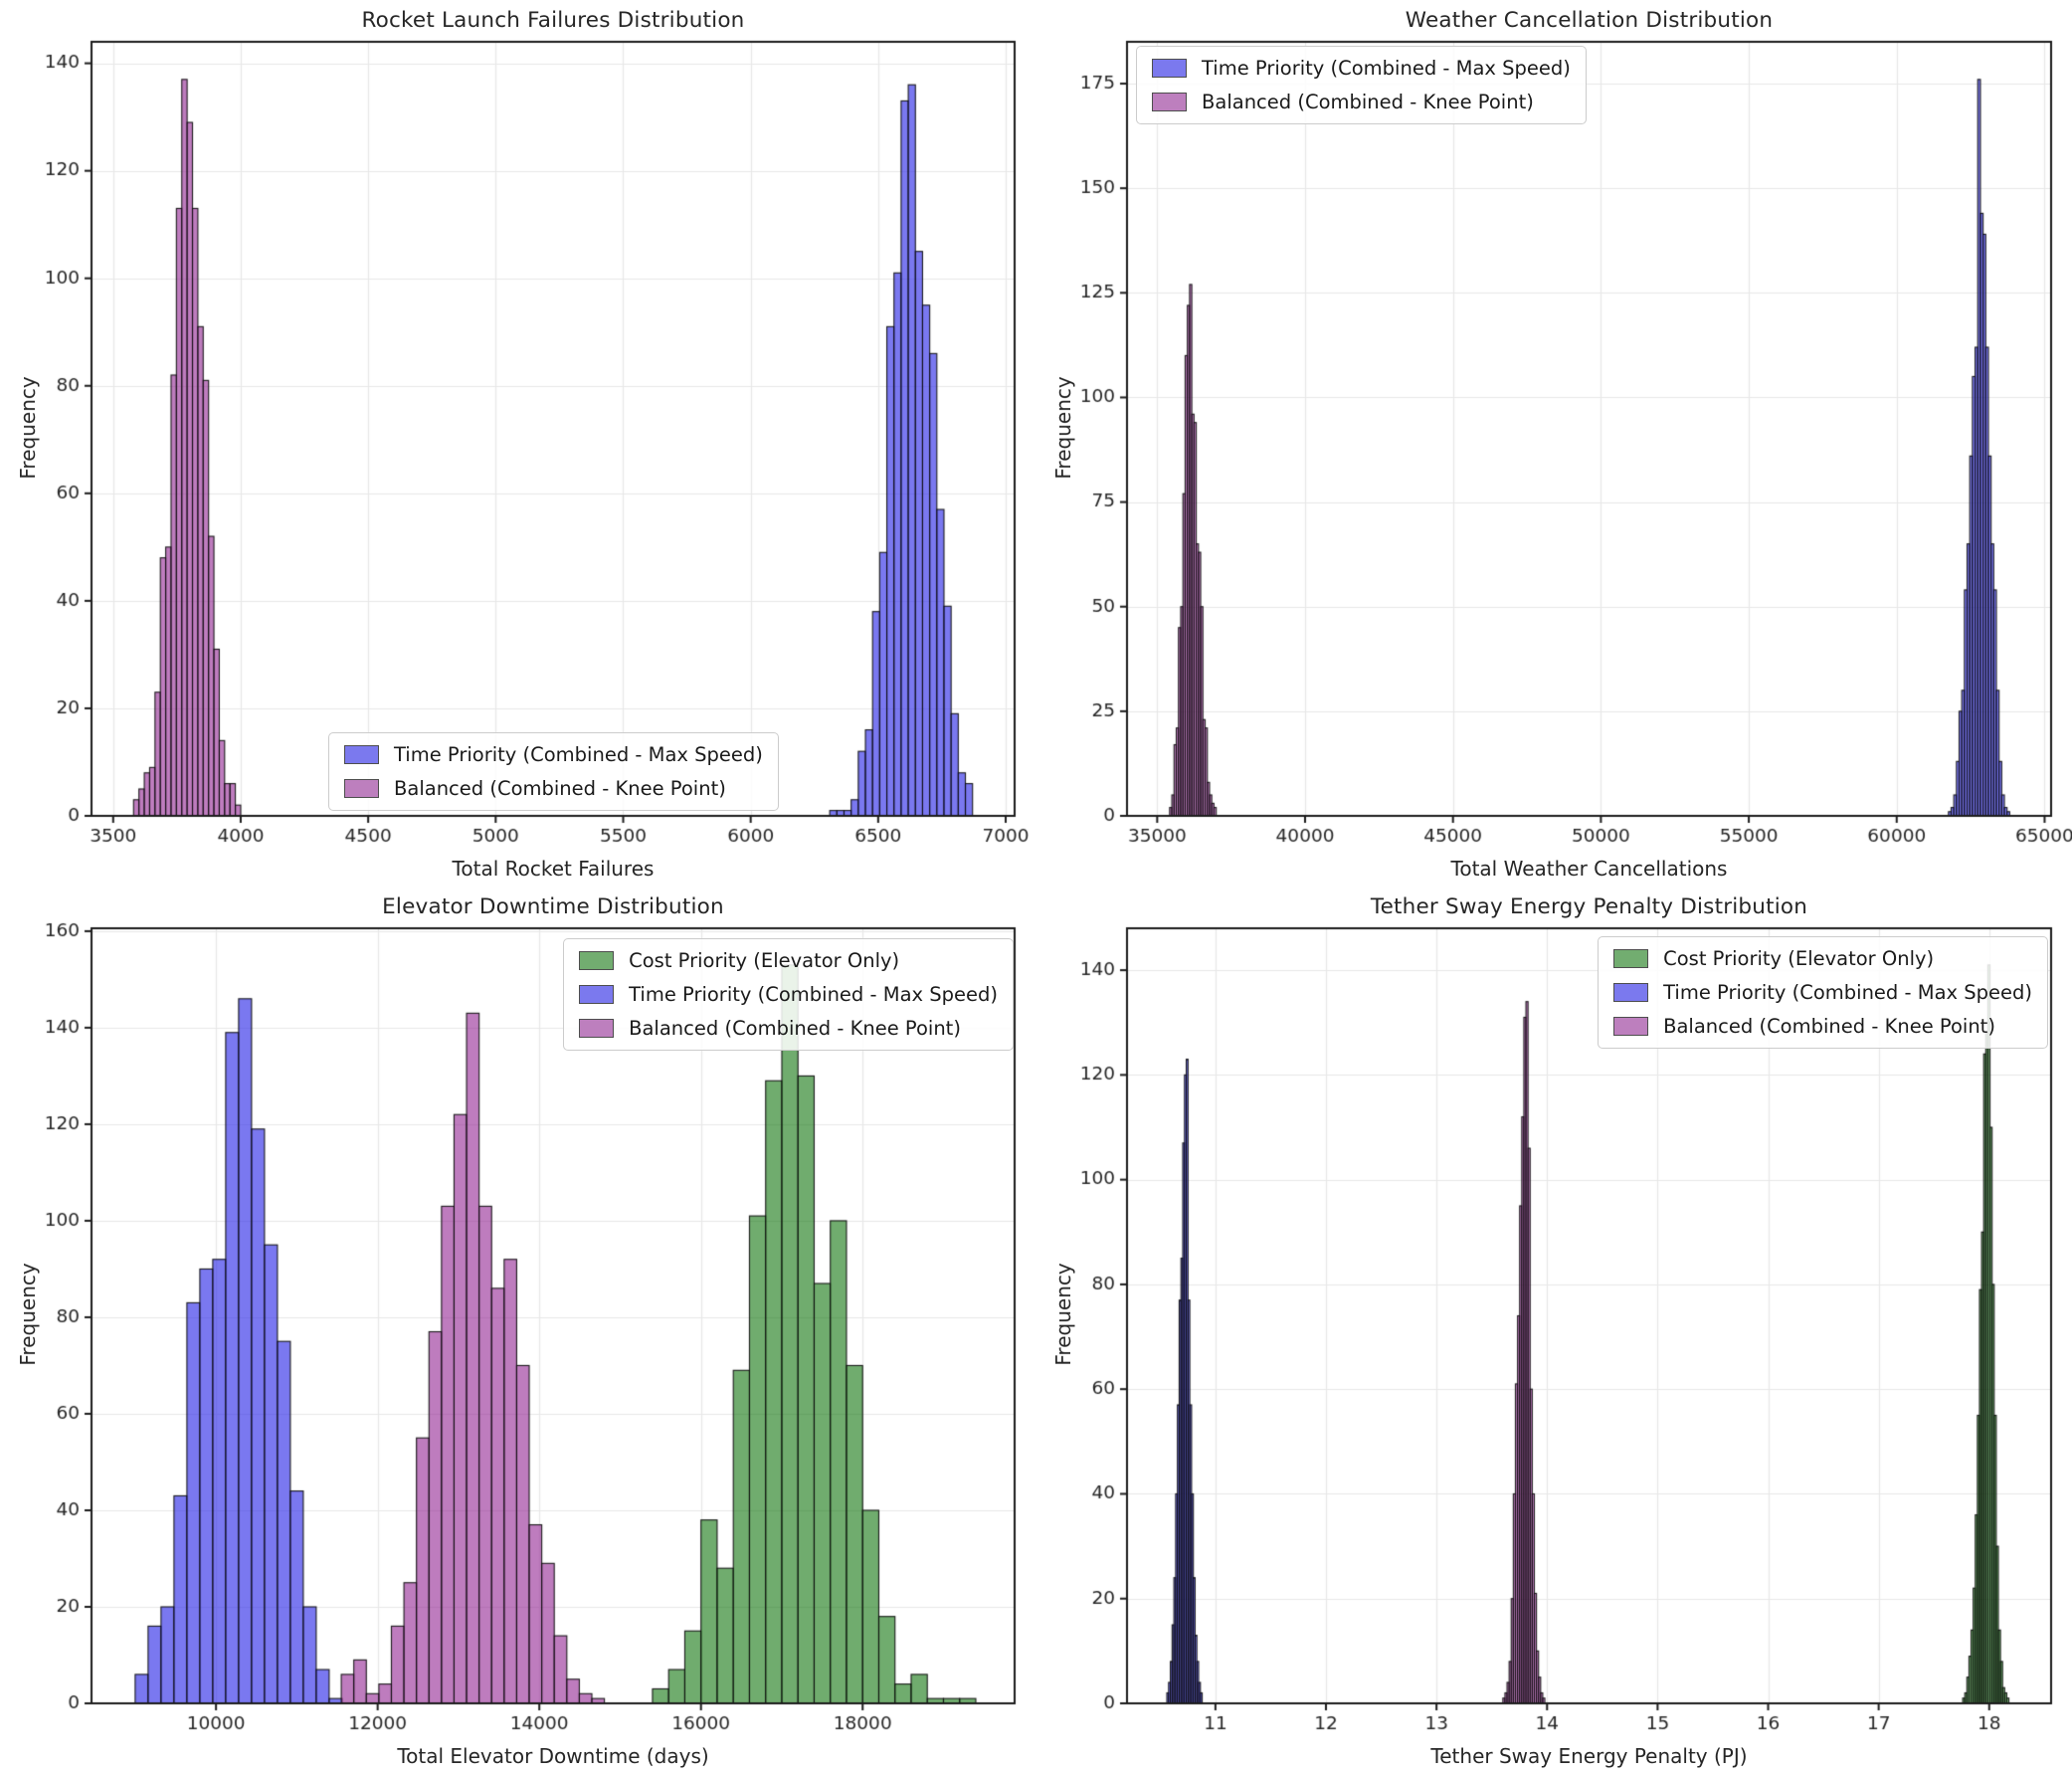  Describe the element at coordinates (553, 20) in the screenshot. I see `chart-title: Rocket Launch Failures Distribution` at that location.